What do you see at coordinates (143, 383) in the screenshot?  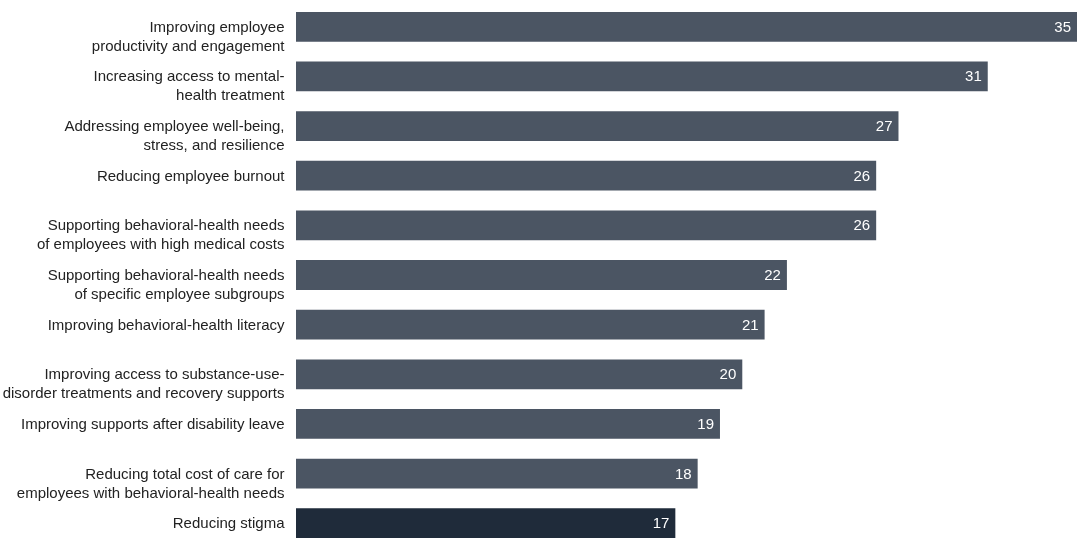 I see `y-tick-label: Improving access to substance-use- disorder treatments and recovery supports` at bounding box center [143, 383].